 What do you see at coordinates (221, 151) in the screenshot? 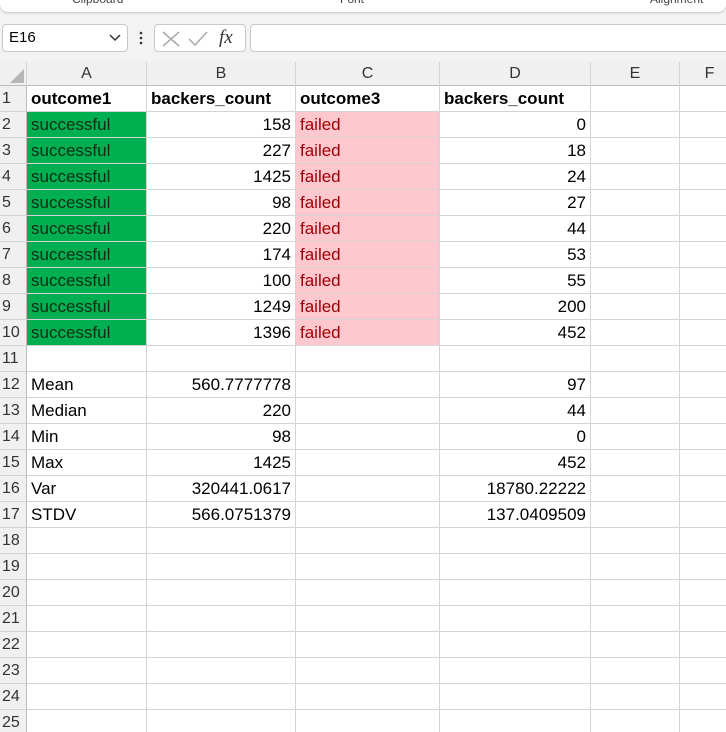
I see `cell: 227` at bounding box center [221, 151].